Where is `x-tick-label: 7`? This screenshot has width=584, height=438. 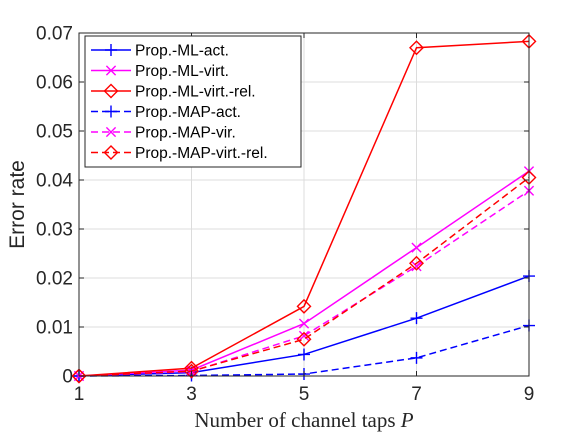 x-tick-label: 7 is located at coordinates (416, 394).